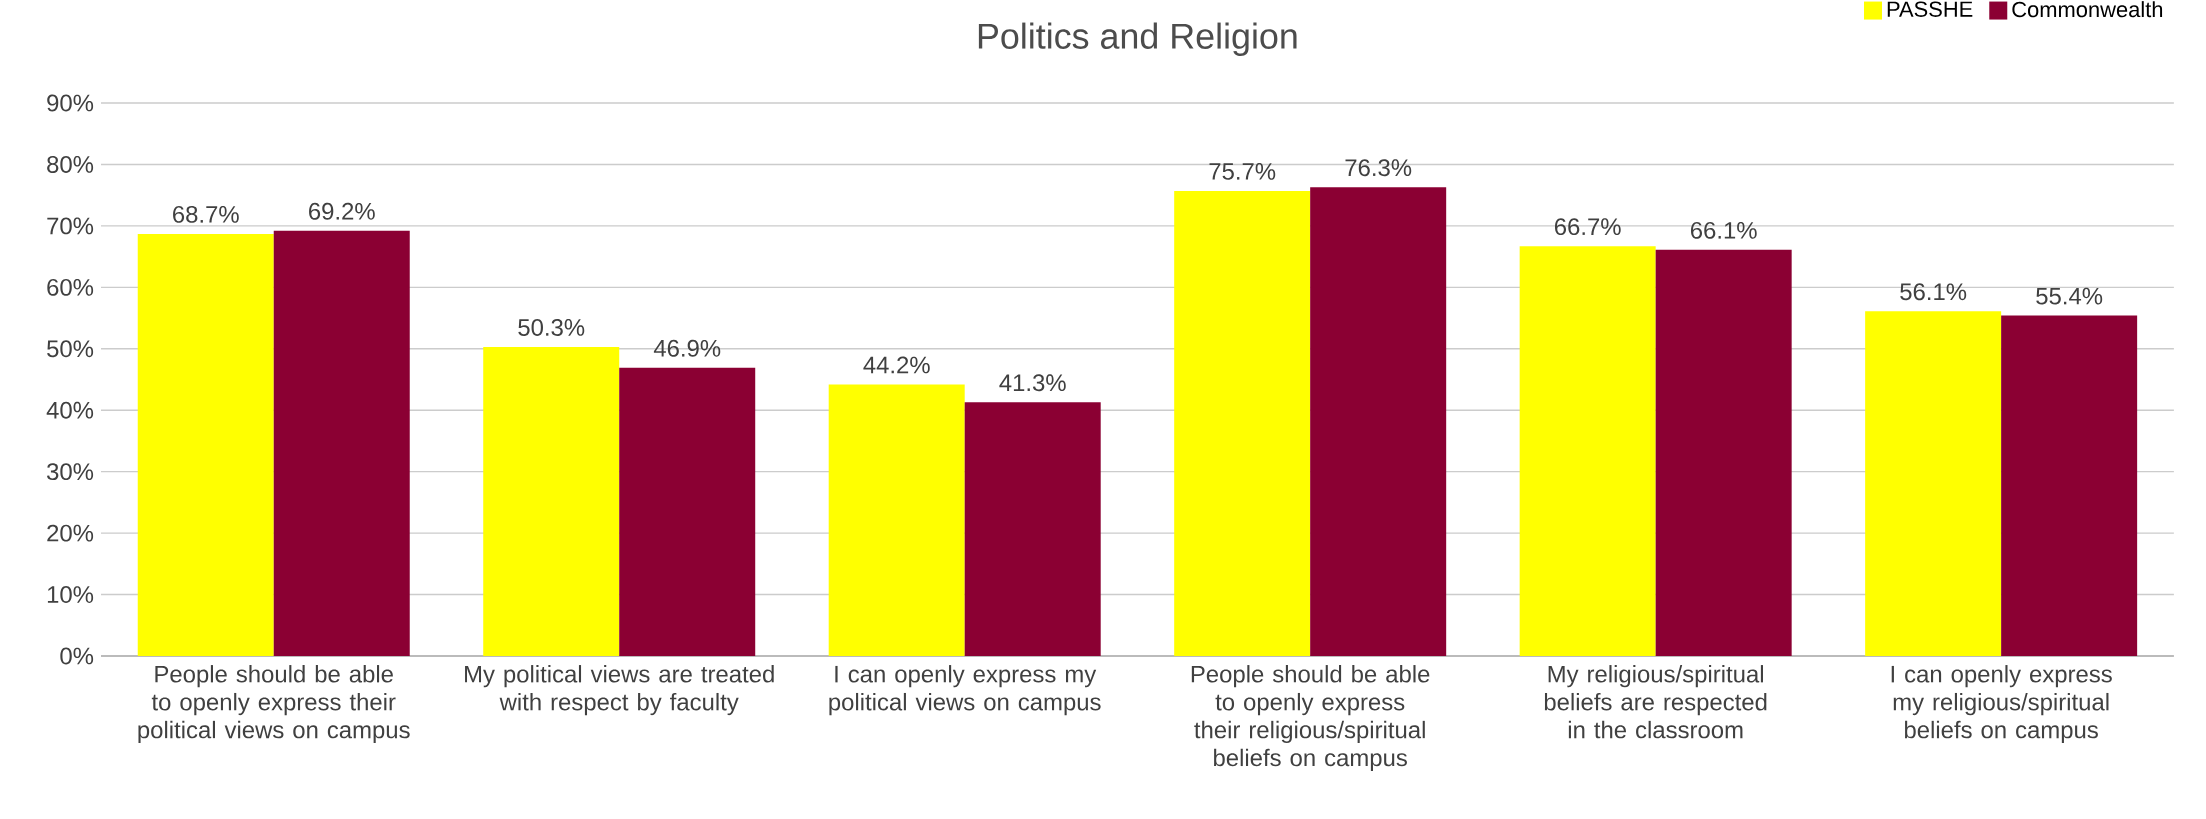  I want to click on data-label: 41.3%, so click(1032, 383).